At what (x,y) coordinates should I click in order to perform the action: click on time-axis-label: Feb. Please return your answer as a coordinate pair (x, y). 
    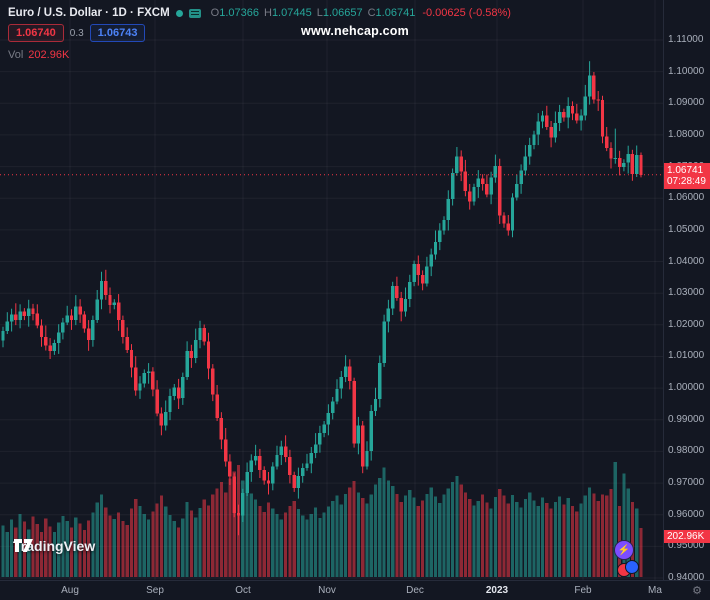
    Looking at the image, I should click on (583, 590).